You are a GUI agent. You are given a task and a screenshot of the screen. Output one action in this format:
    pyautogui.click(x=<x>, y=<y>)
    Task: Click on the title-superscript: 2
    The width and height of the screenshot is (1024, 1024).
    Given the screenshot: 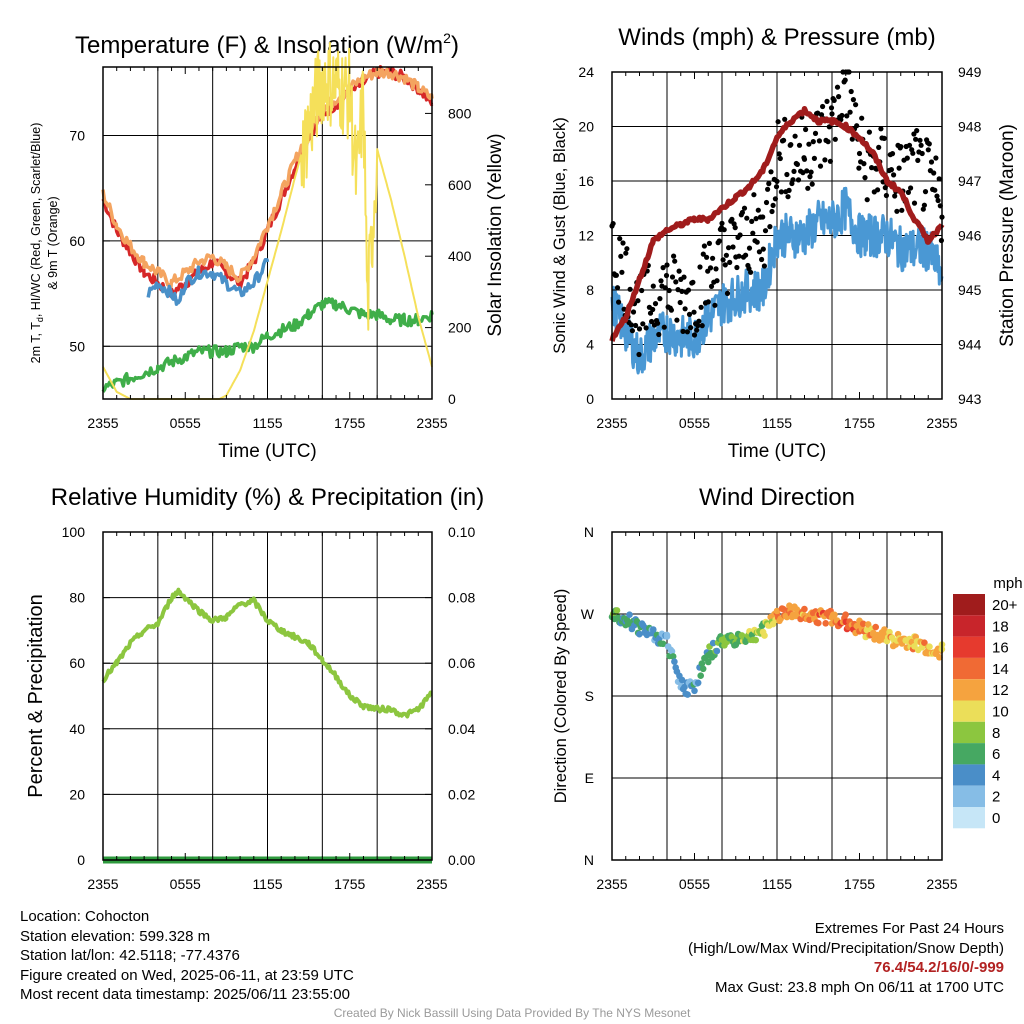 What is the action you would take?
    pyautogui.click(x=447, y=38)
    